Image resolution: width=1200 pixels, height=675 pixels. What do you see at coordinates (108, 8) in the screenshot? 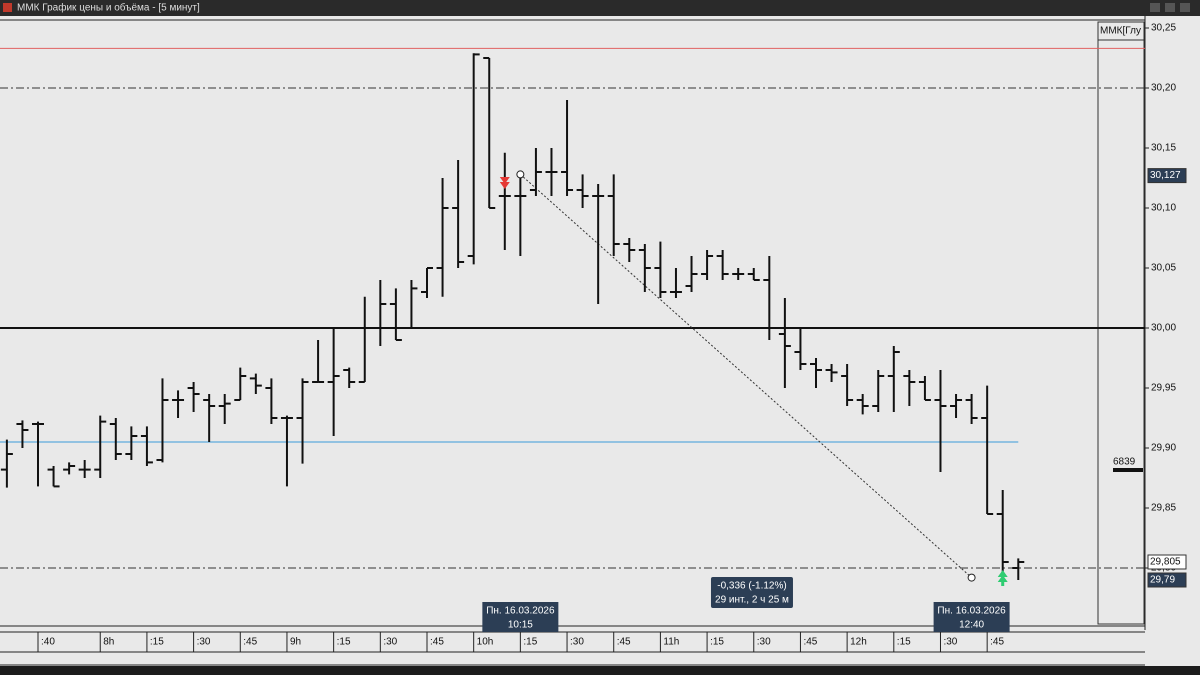
I see `window-title: ММК График цены и объёма - [5 минут]` at bounding box center [108, 8].